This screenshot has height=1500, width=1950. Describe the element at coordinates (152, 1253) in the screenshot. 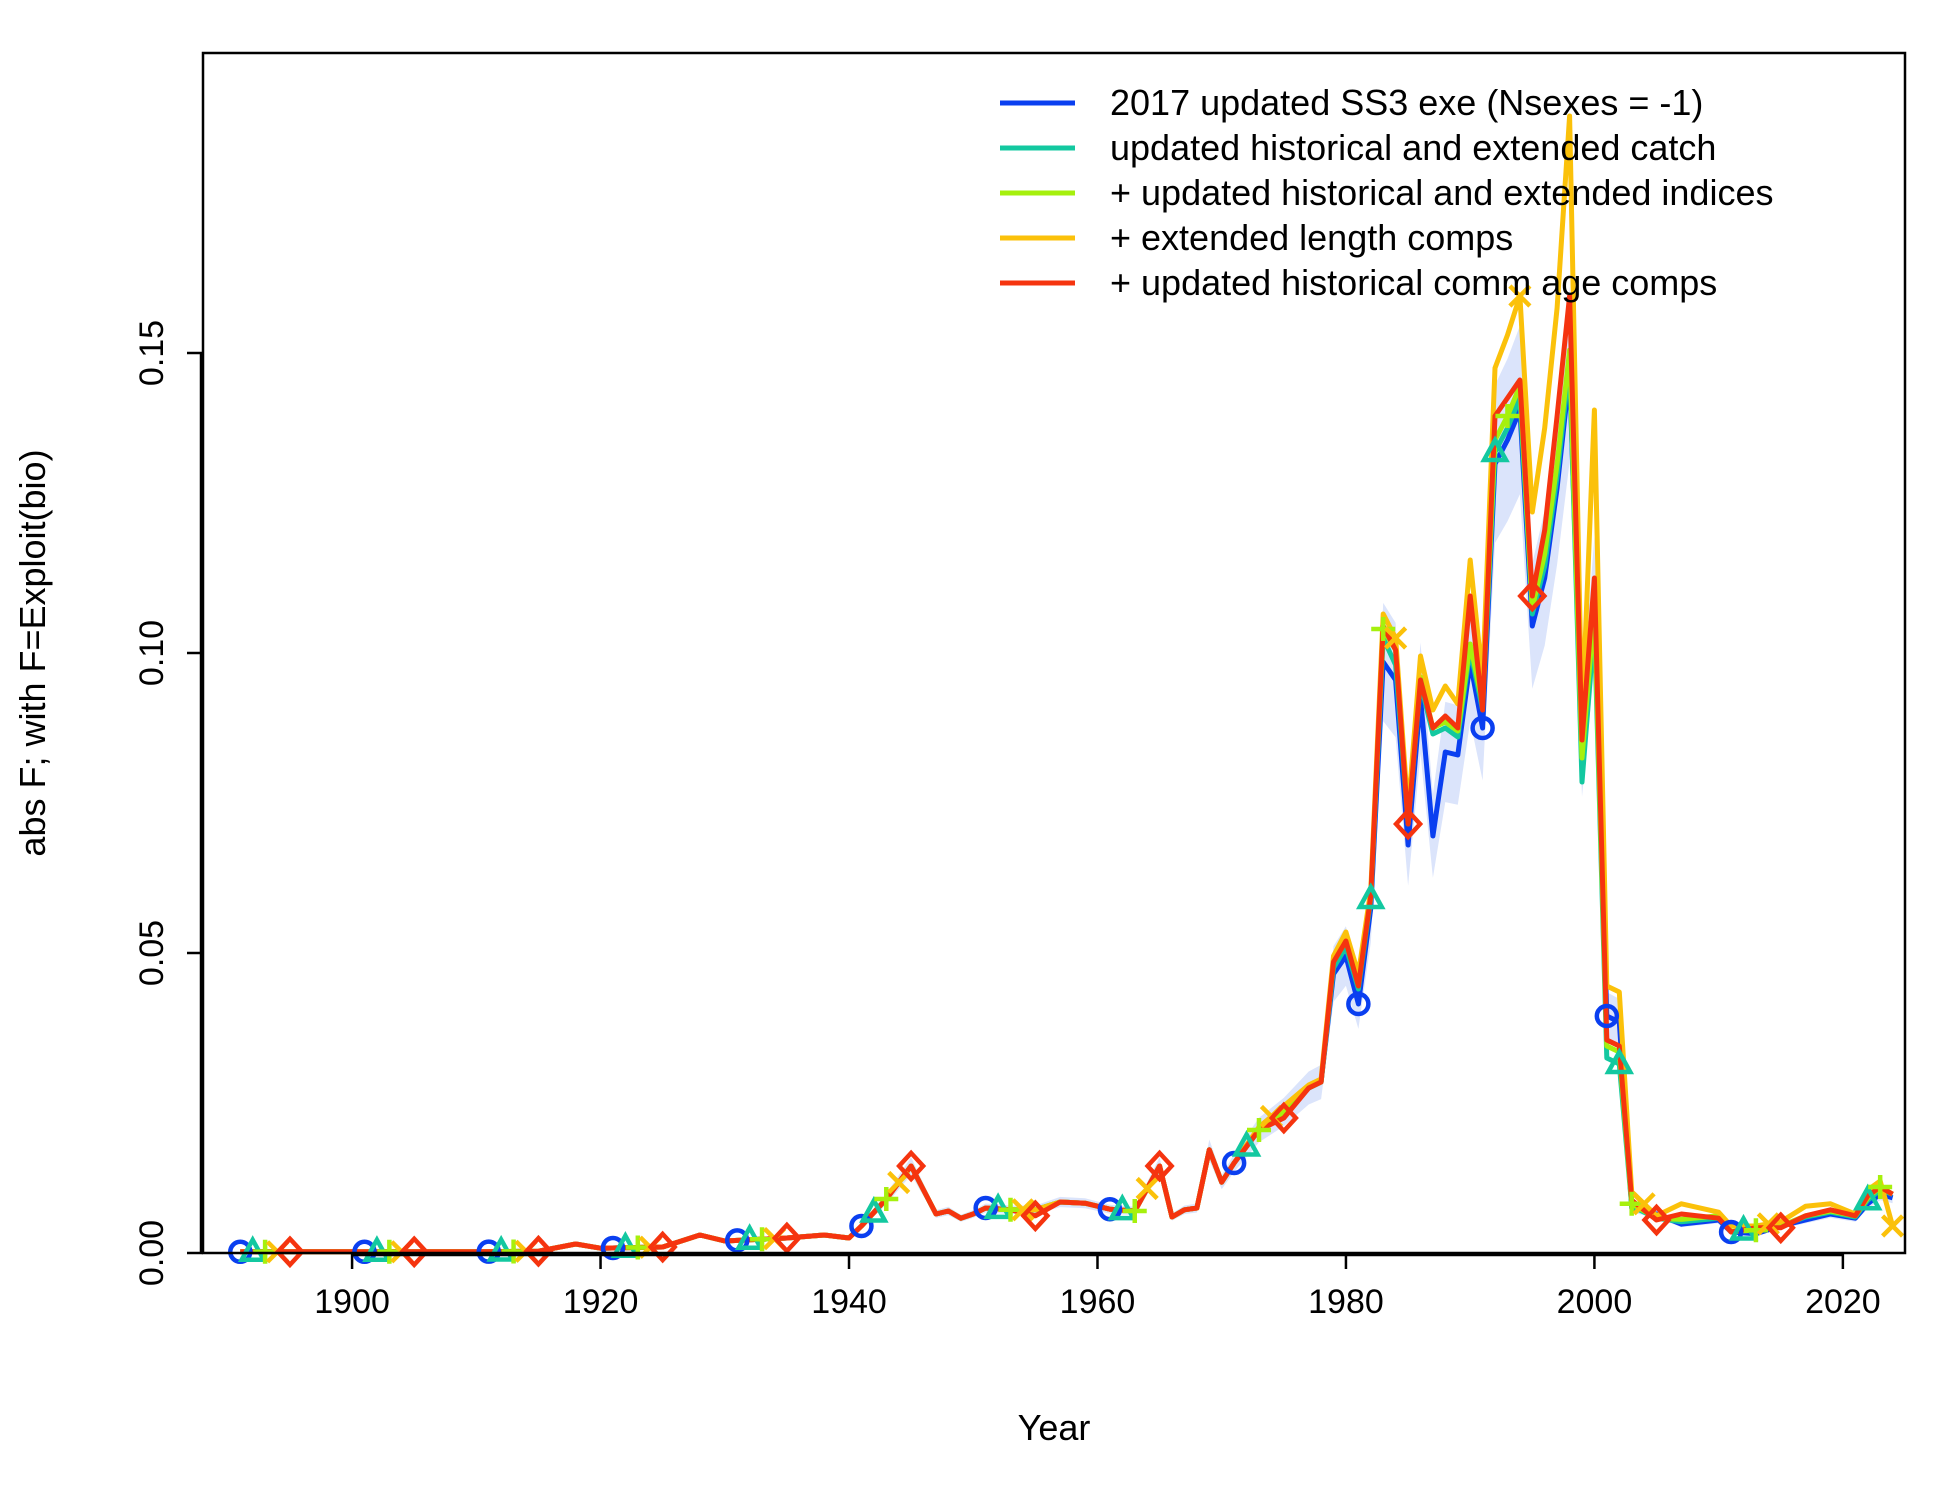

I see `y-tick-label: 0.00` at that location.